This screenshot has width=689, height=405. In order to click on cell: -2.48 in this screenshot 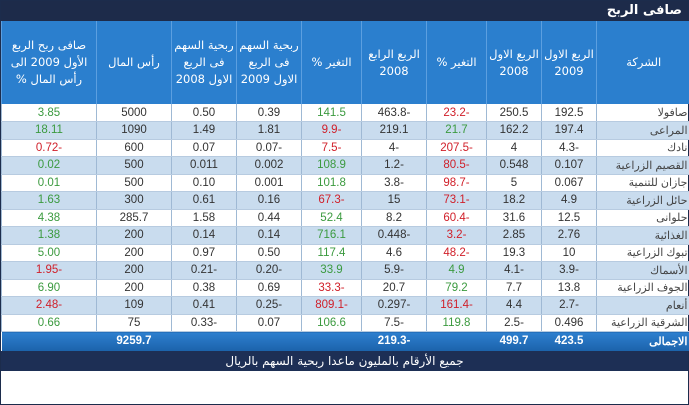, I will do `click(49, 305)`.